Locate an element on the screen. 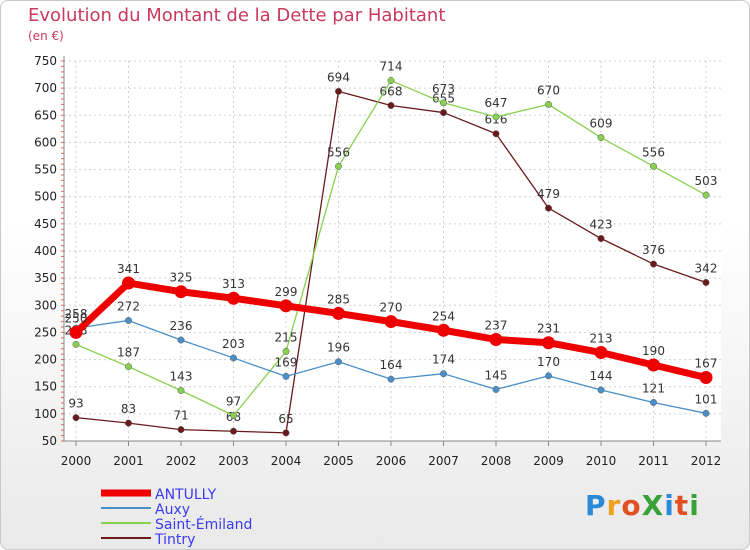 The image size is (750, 550). y-tick-label: 150 is located at coordinates (45, 387).